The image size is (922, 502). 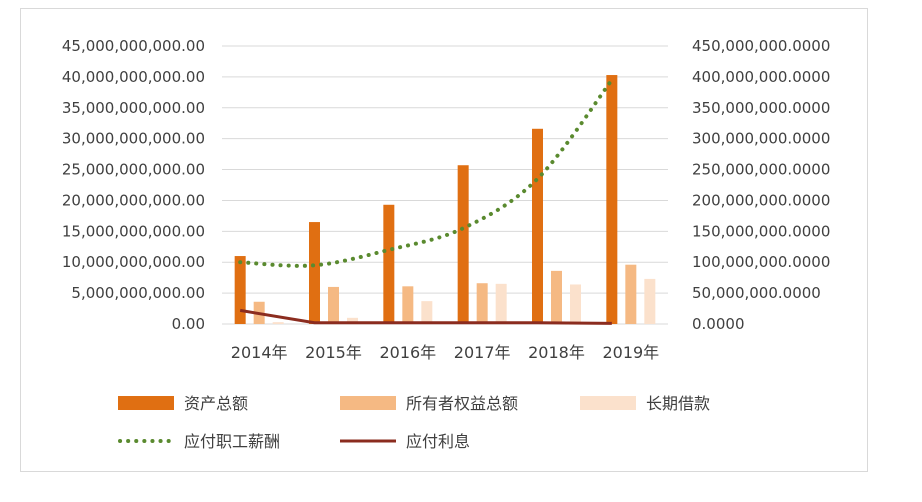 What do you see at coordinates (133, 231) in the screenshot?
I see `left-tick-label: 15,000,000,000.00` at bounding box center [133, 231].